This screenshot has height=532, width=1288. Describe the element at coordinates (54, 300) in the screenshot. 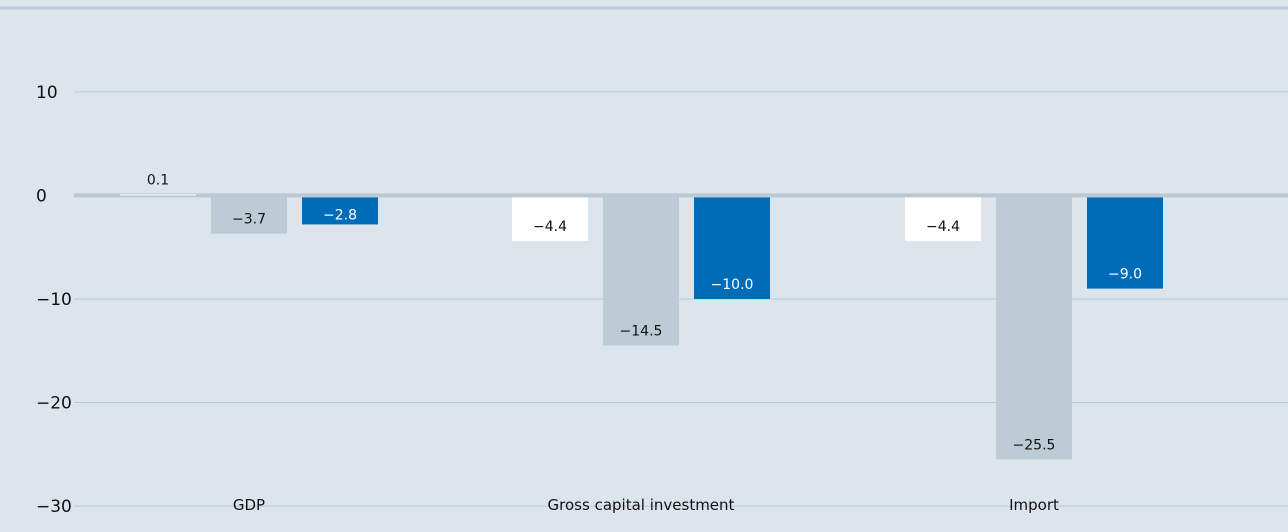

I see `y-tick-label: −10` at that location.